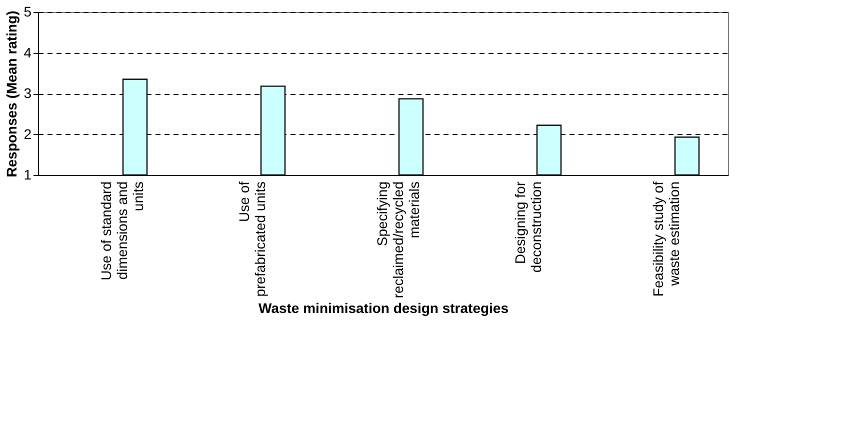 This screenshot has width=848, height=436. Describe the element at coordinates (398, 240) in the screenshot. I see `x-tick-label: Specifying reclaimed/recycled materials` at that location.